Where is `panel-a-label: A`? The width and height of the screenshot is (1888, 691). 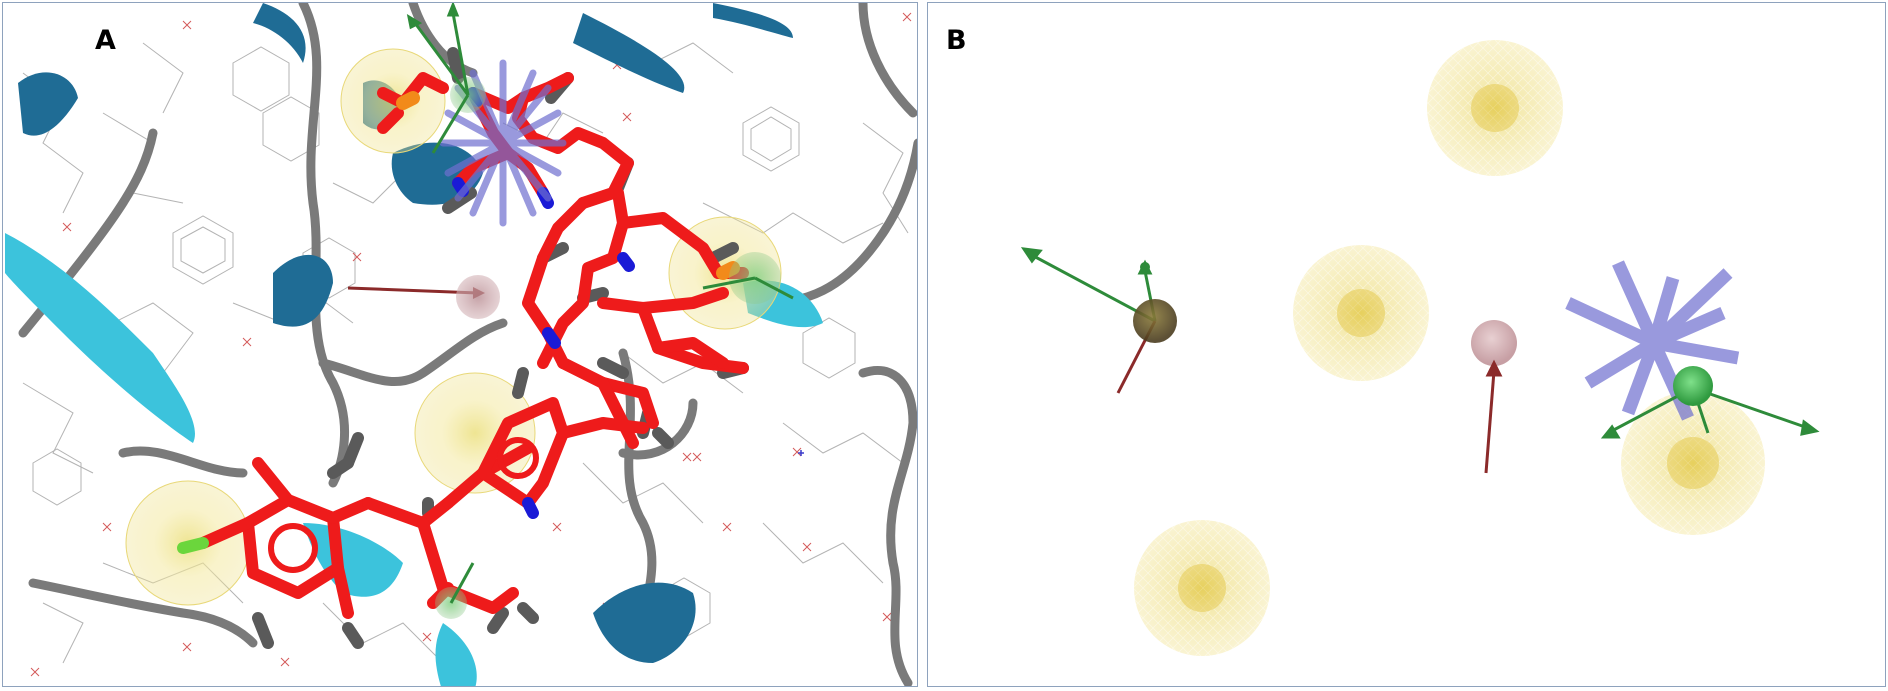 panel-a-label: A is located at coordinates (105, 40).